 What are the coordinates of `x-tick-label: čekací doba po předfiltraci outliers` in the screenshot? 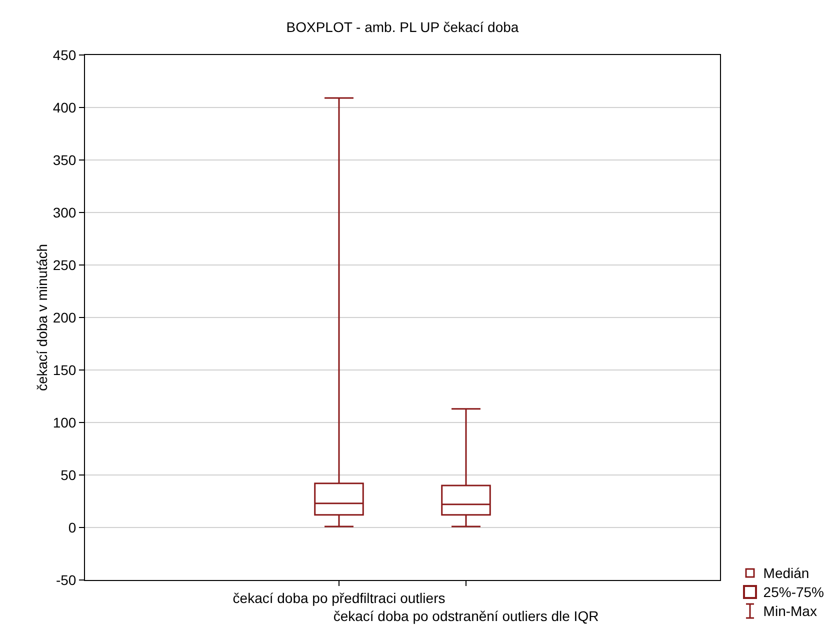 It's located at (339, 598).